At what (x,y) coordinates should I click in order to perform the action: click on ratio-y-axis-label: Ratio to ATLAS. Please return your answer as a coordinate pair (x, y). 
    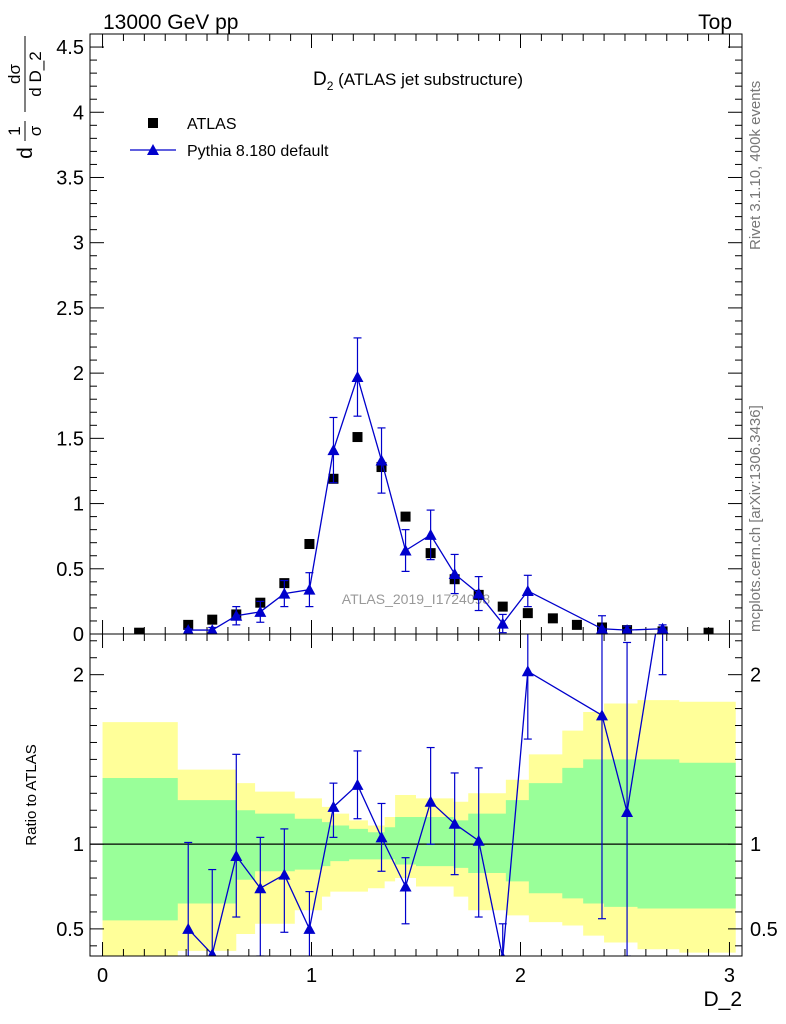
    Looking at the image, I should click on (31, 794).